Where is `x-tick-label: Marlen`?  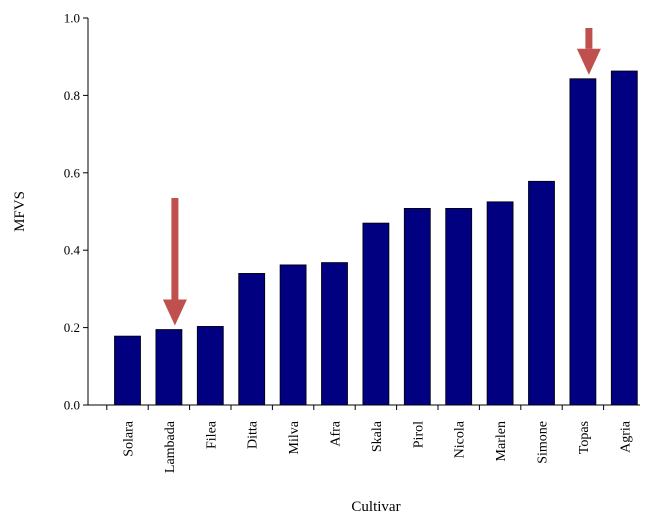
x-tick-label: Marlen is located at coordinates (501, 441).